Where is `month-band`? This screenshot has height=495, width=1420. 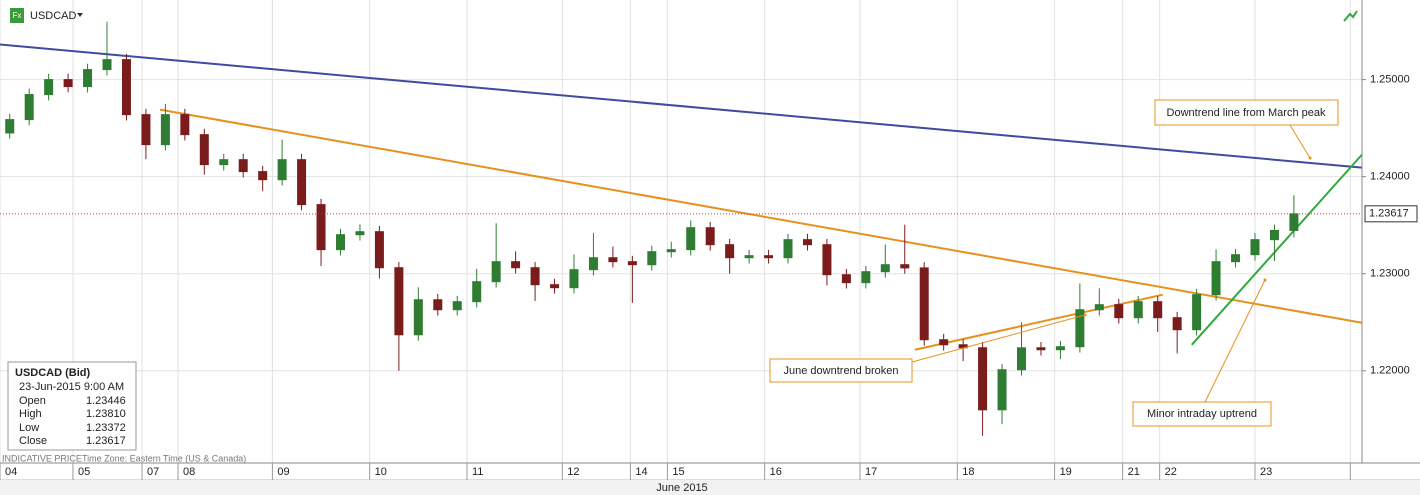
month-band is located at coordinates (710, 487).